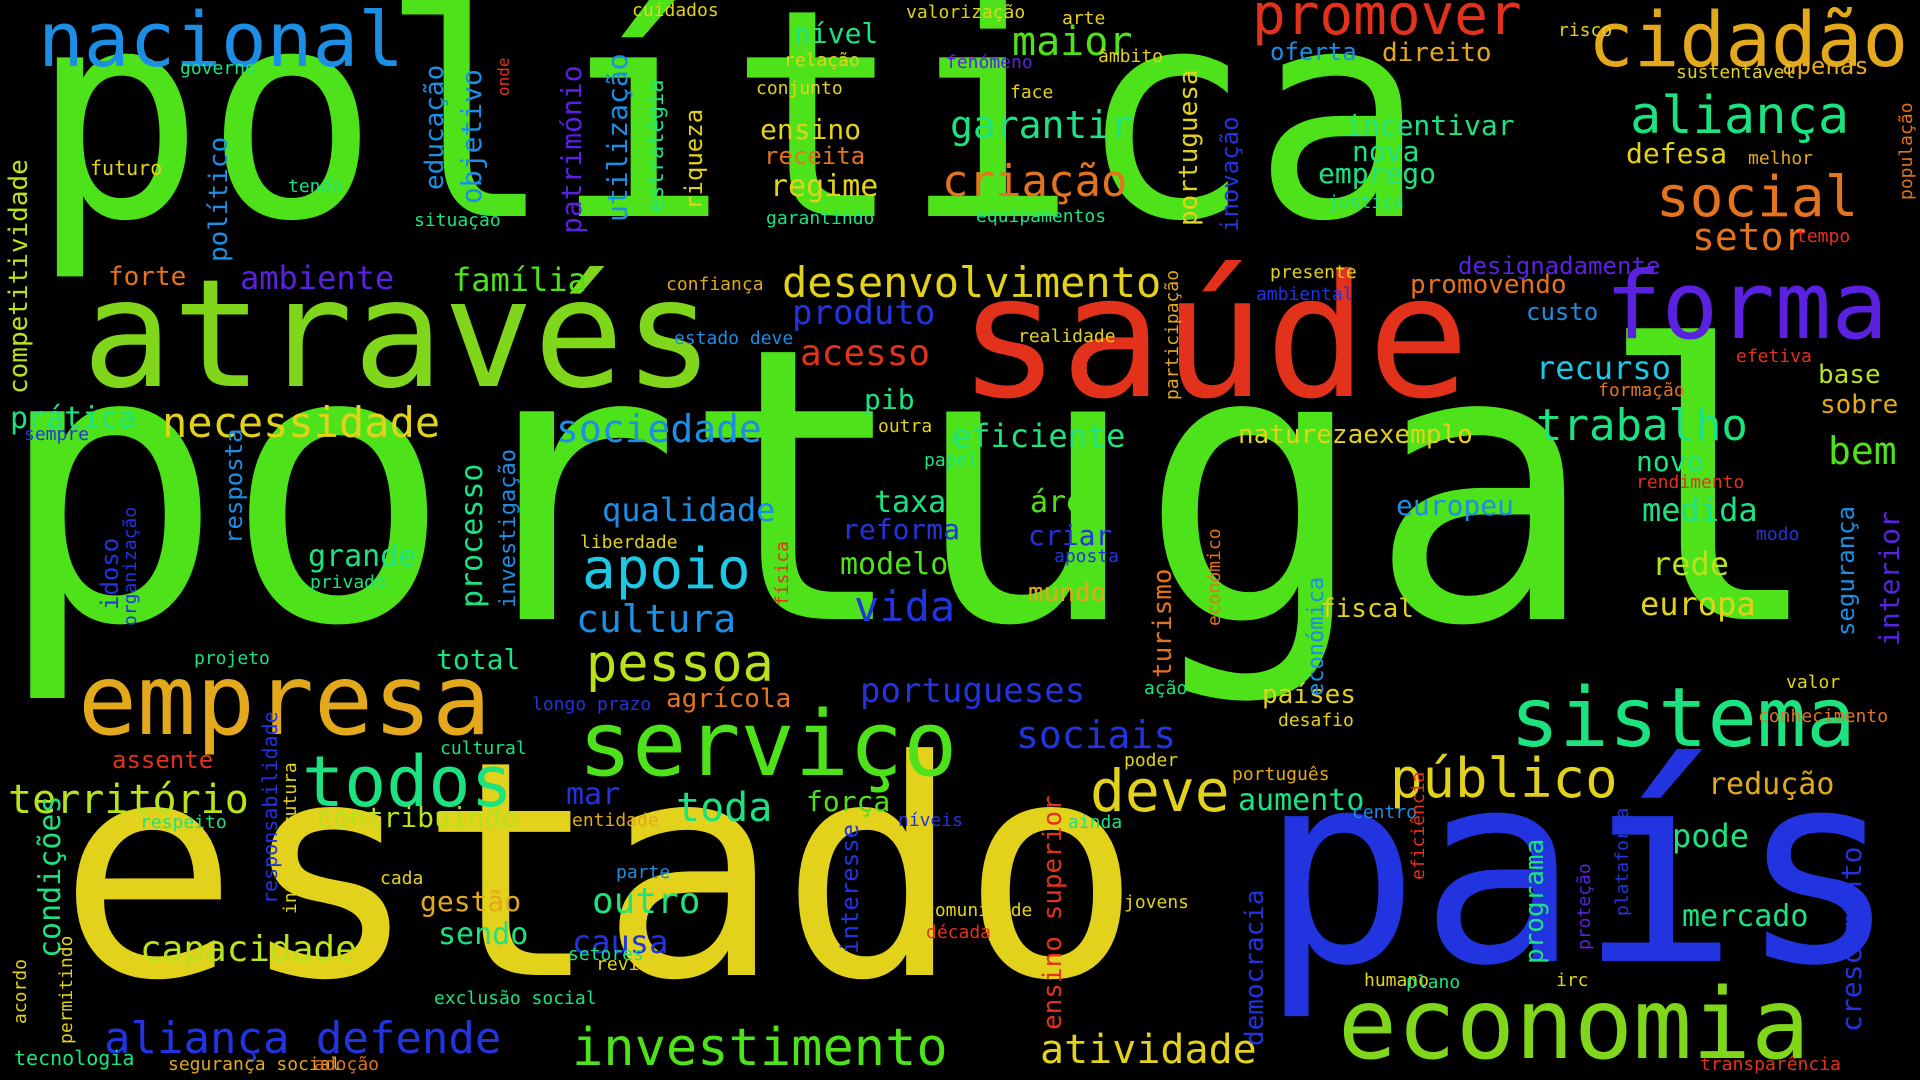  Describe the element at coordinates (1862, 451) in the screenshot. I see `word: bem` at that location.